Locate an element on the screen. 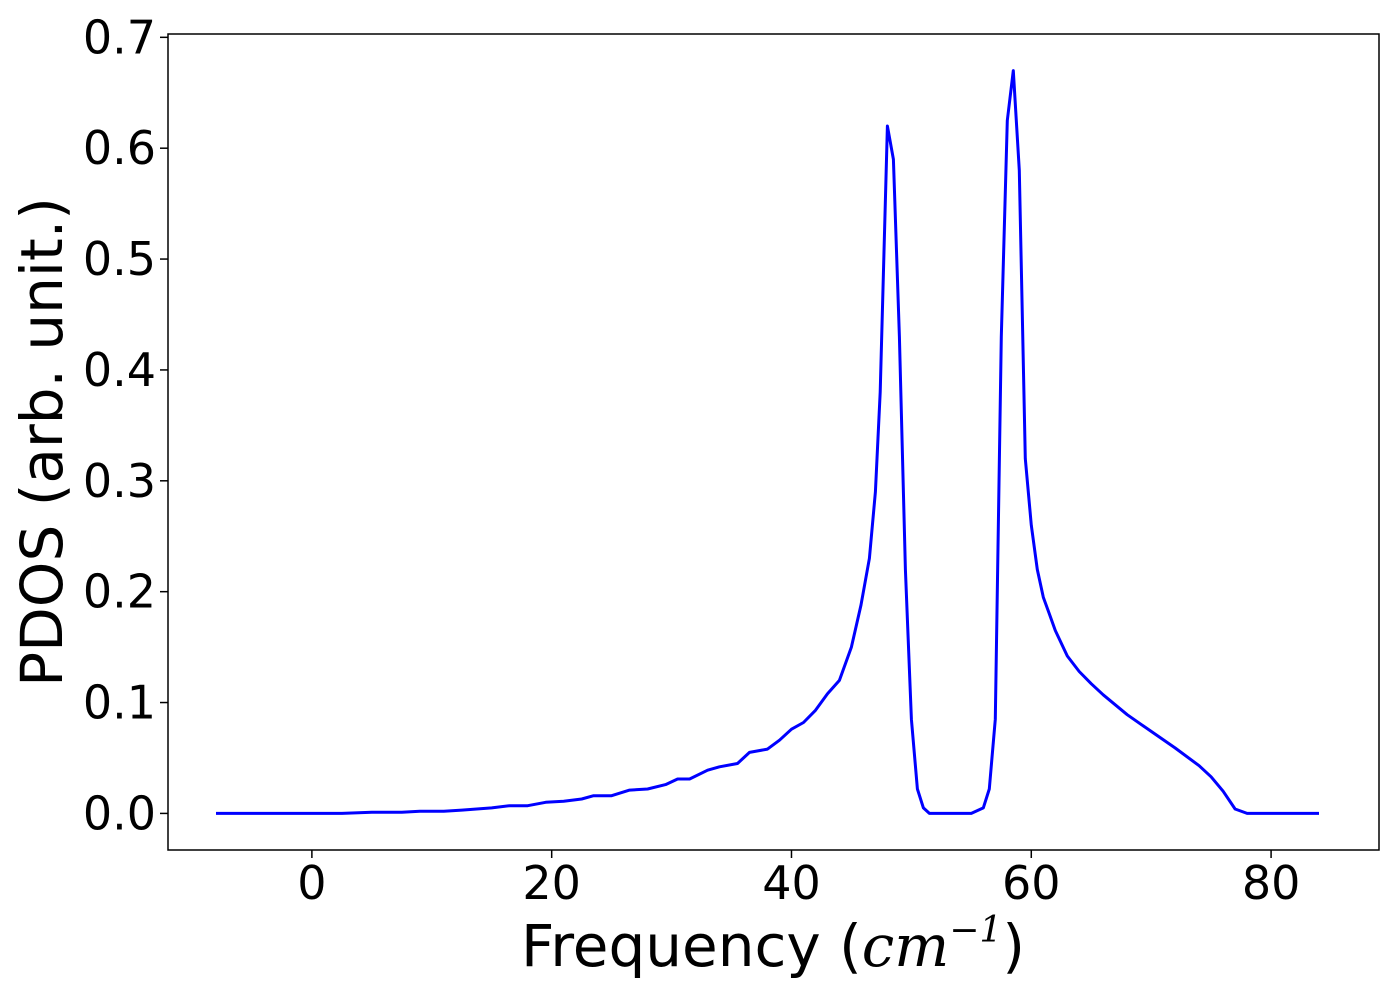  x-tick-label: 40 is located at coordinates (791, 883).